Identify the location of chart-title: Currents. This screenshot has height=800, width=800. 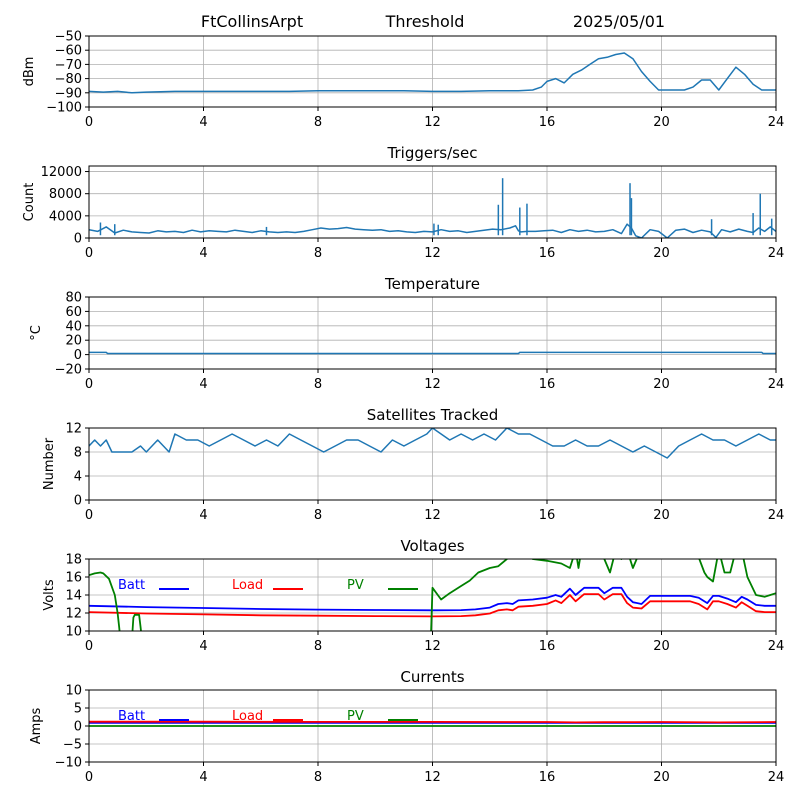
(432, 677).